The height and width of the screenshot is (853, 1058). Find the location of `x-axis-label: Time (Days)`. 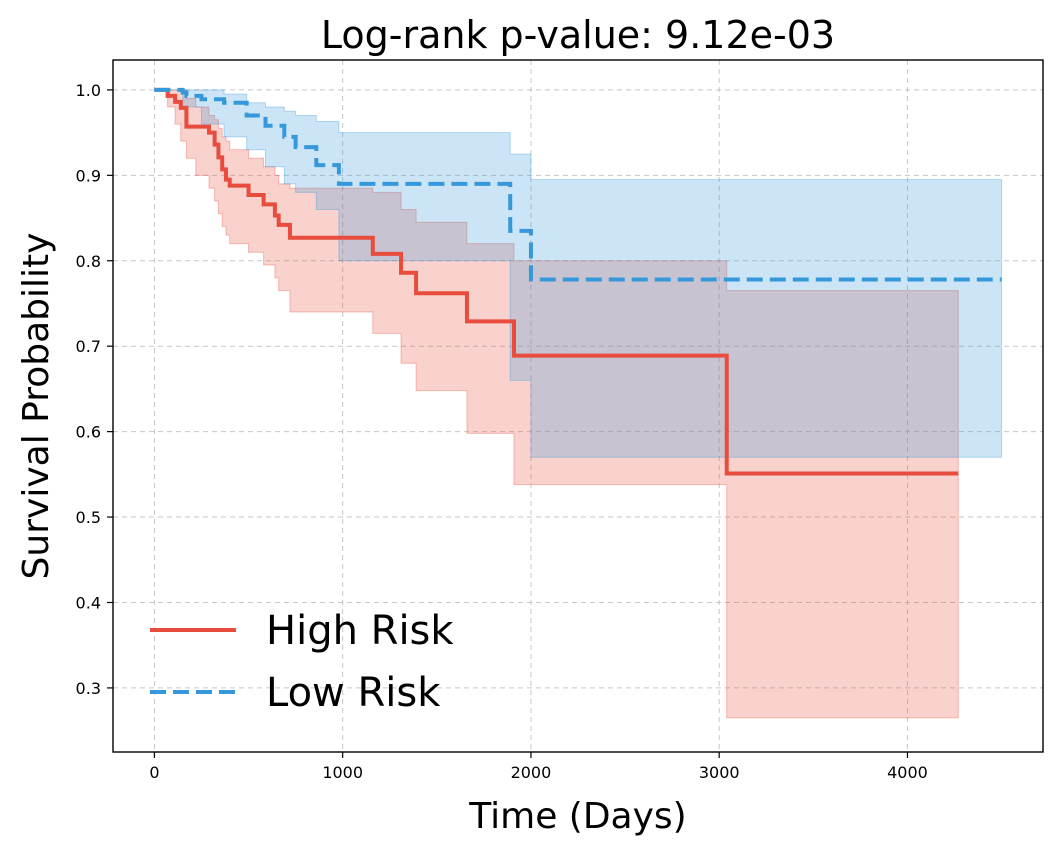

x-axis-label: Time (Days) is located at coordinates (577, 816).